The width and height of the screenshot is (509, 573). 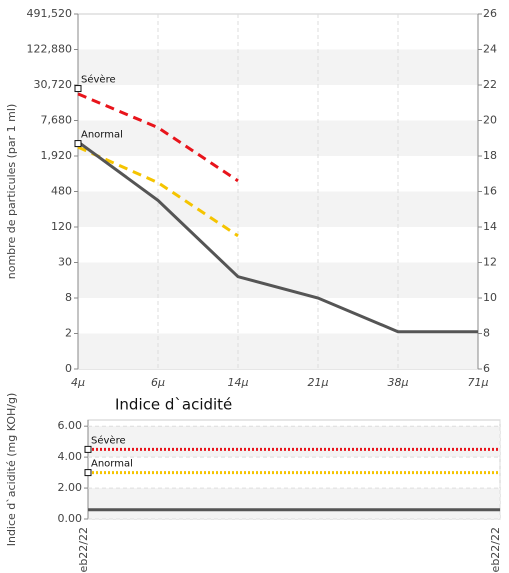 I want to click on x-tick-label: 6μ, so click(x=158, y=382).